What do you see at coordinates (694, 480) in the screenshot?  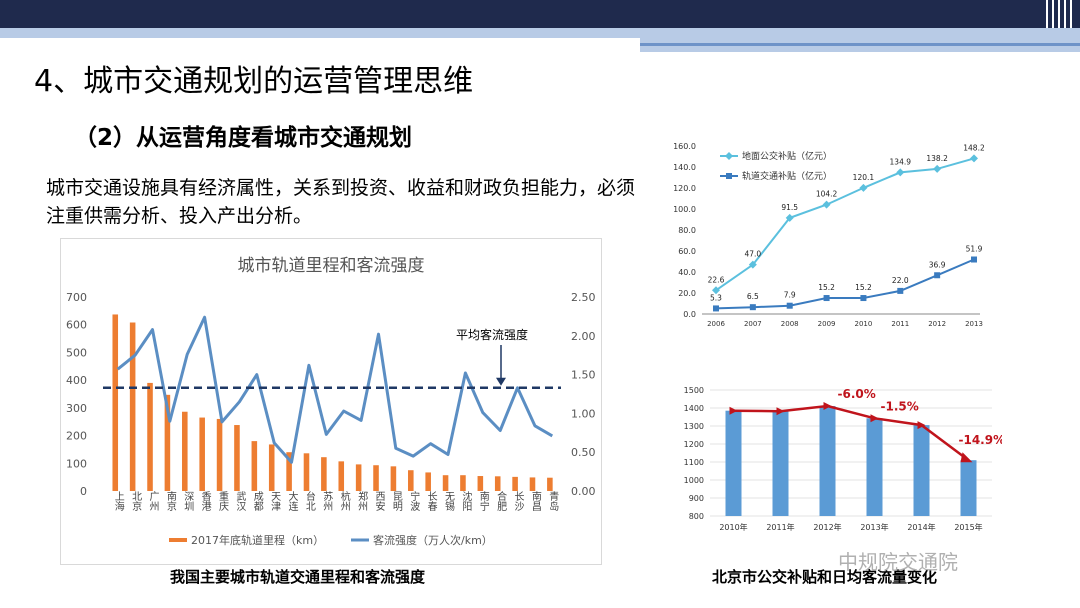 I see `y-tick: 1000` at bounding box center [694, 480].